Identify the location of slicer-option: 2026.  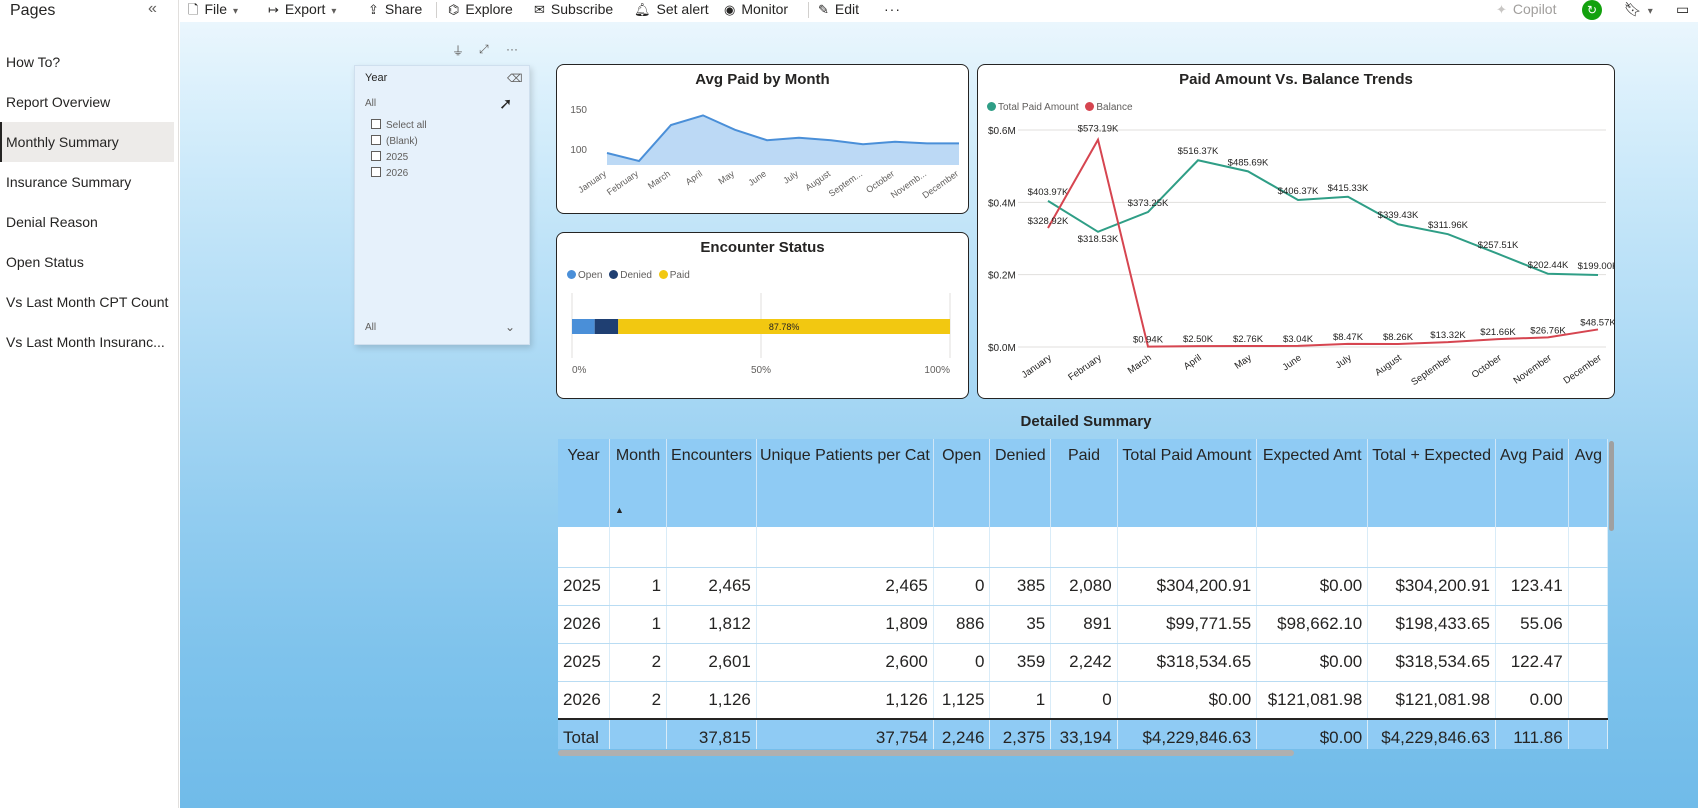
(389, 173).